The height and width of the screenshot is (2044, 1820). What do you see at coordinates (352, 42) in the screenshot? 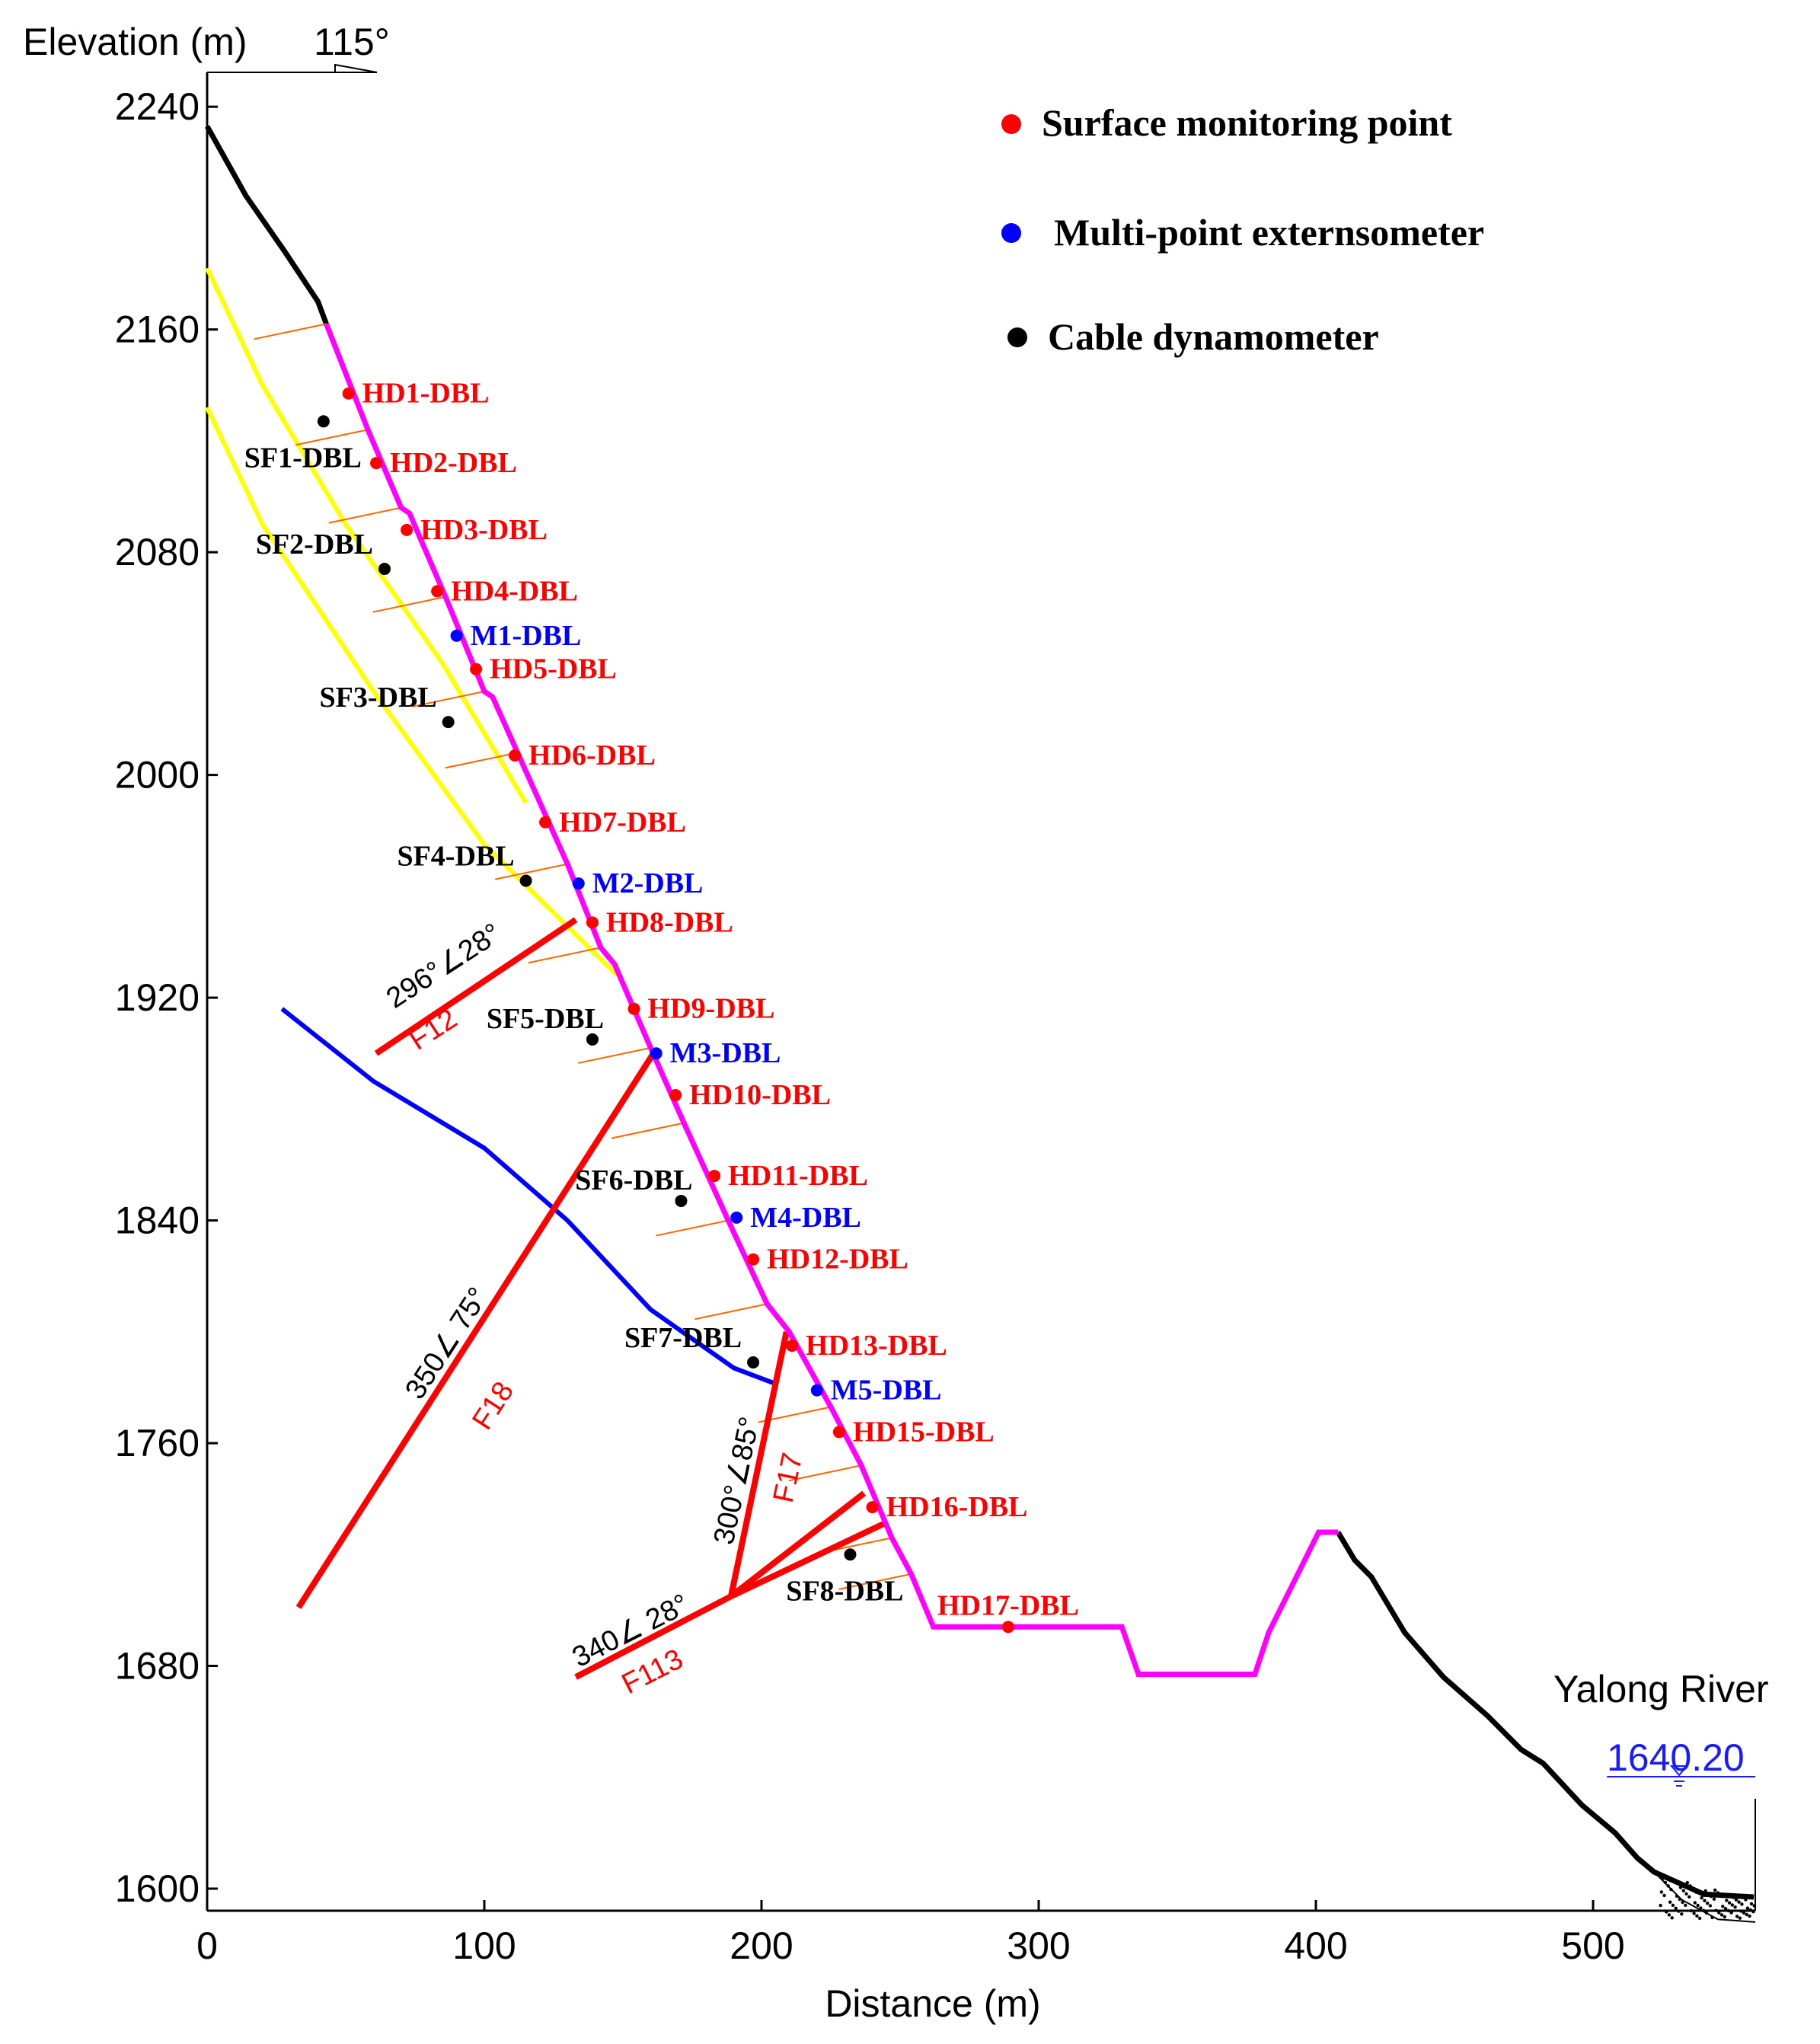
I see `header-angle: 115°` at bounding box center [352, 42].